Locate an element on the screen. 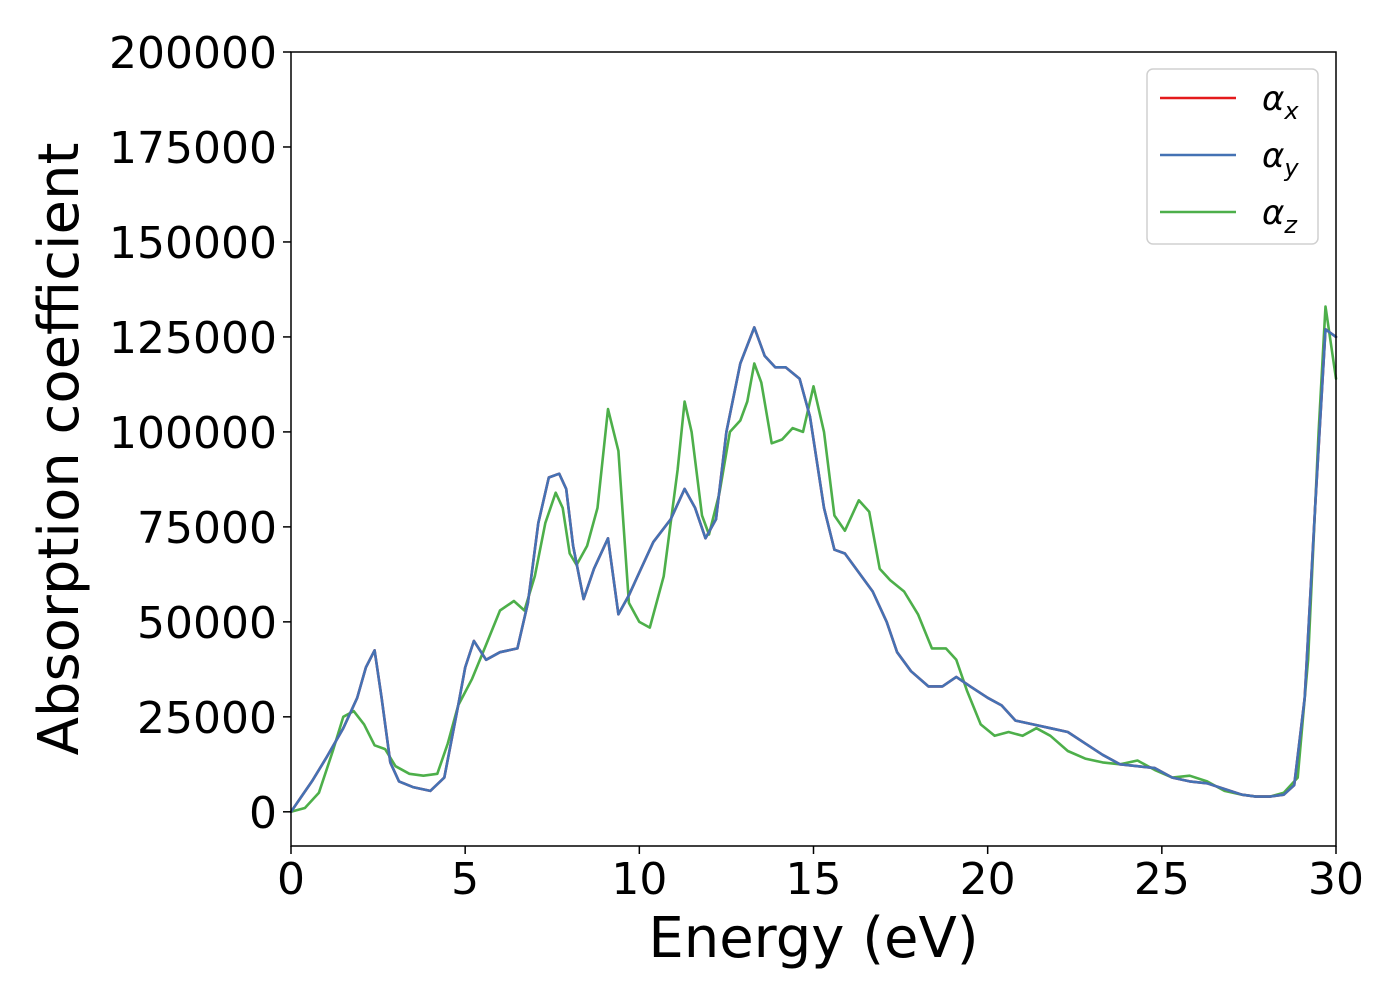 Image resolution: width=1400 pixels, height=1000 pixels. y-tick-label: 50000 is located at coordinates (207, 623).